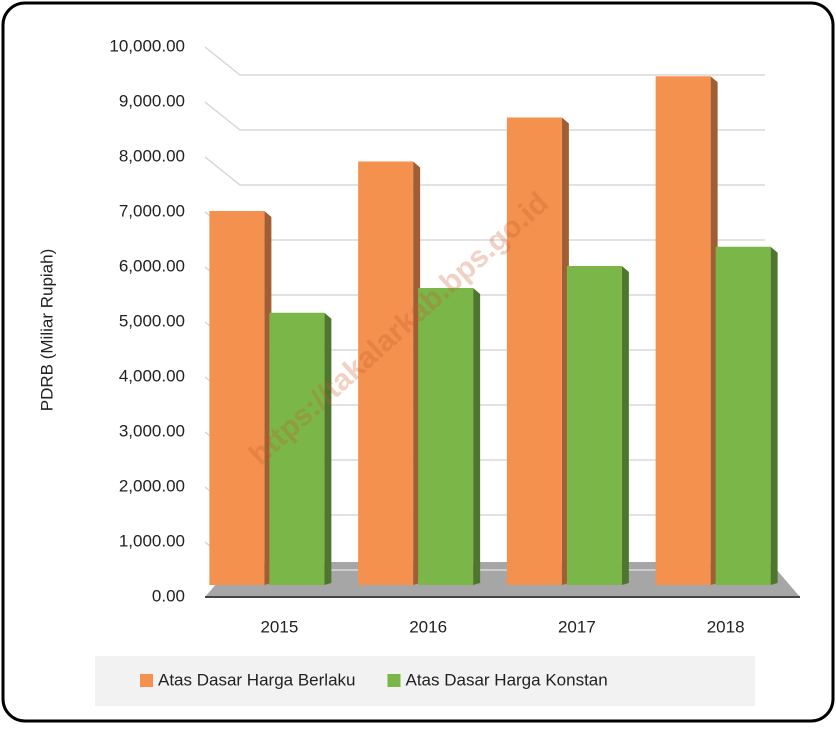 The height and width of the screenshot is (729, 836). What do you see at coordinates (726, 626) in the screenshot?
I see `x-tick-label: 2018` at bounding box center [726, 626].